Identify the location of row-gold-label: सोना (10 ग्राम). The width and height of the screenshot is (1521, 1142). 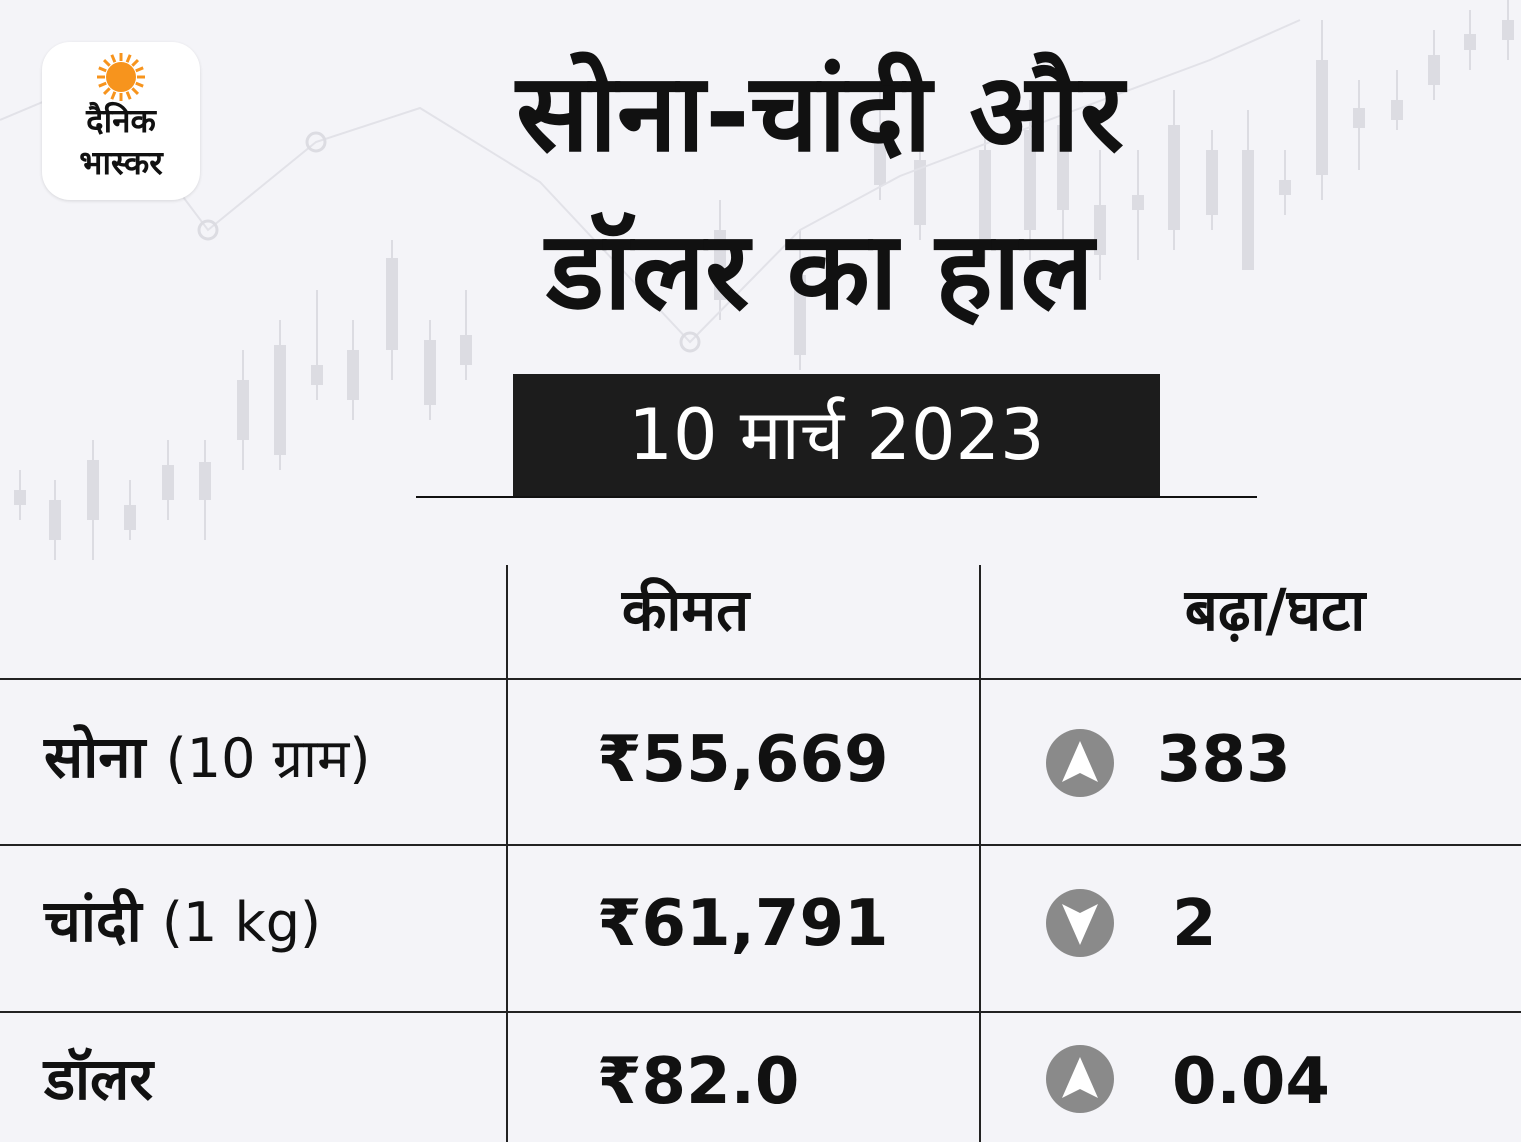
(207, 757).